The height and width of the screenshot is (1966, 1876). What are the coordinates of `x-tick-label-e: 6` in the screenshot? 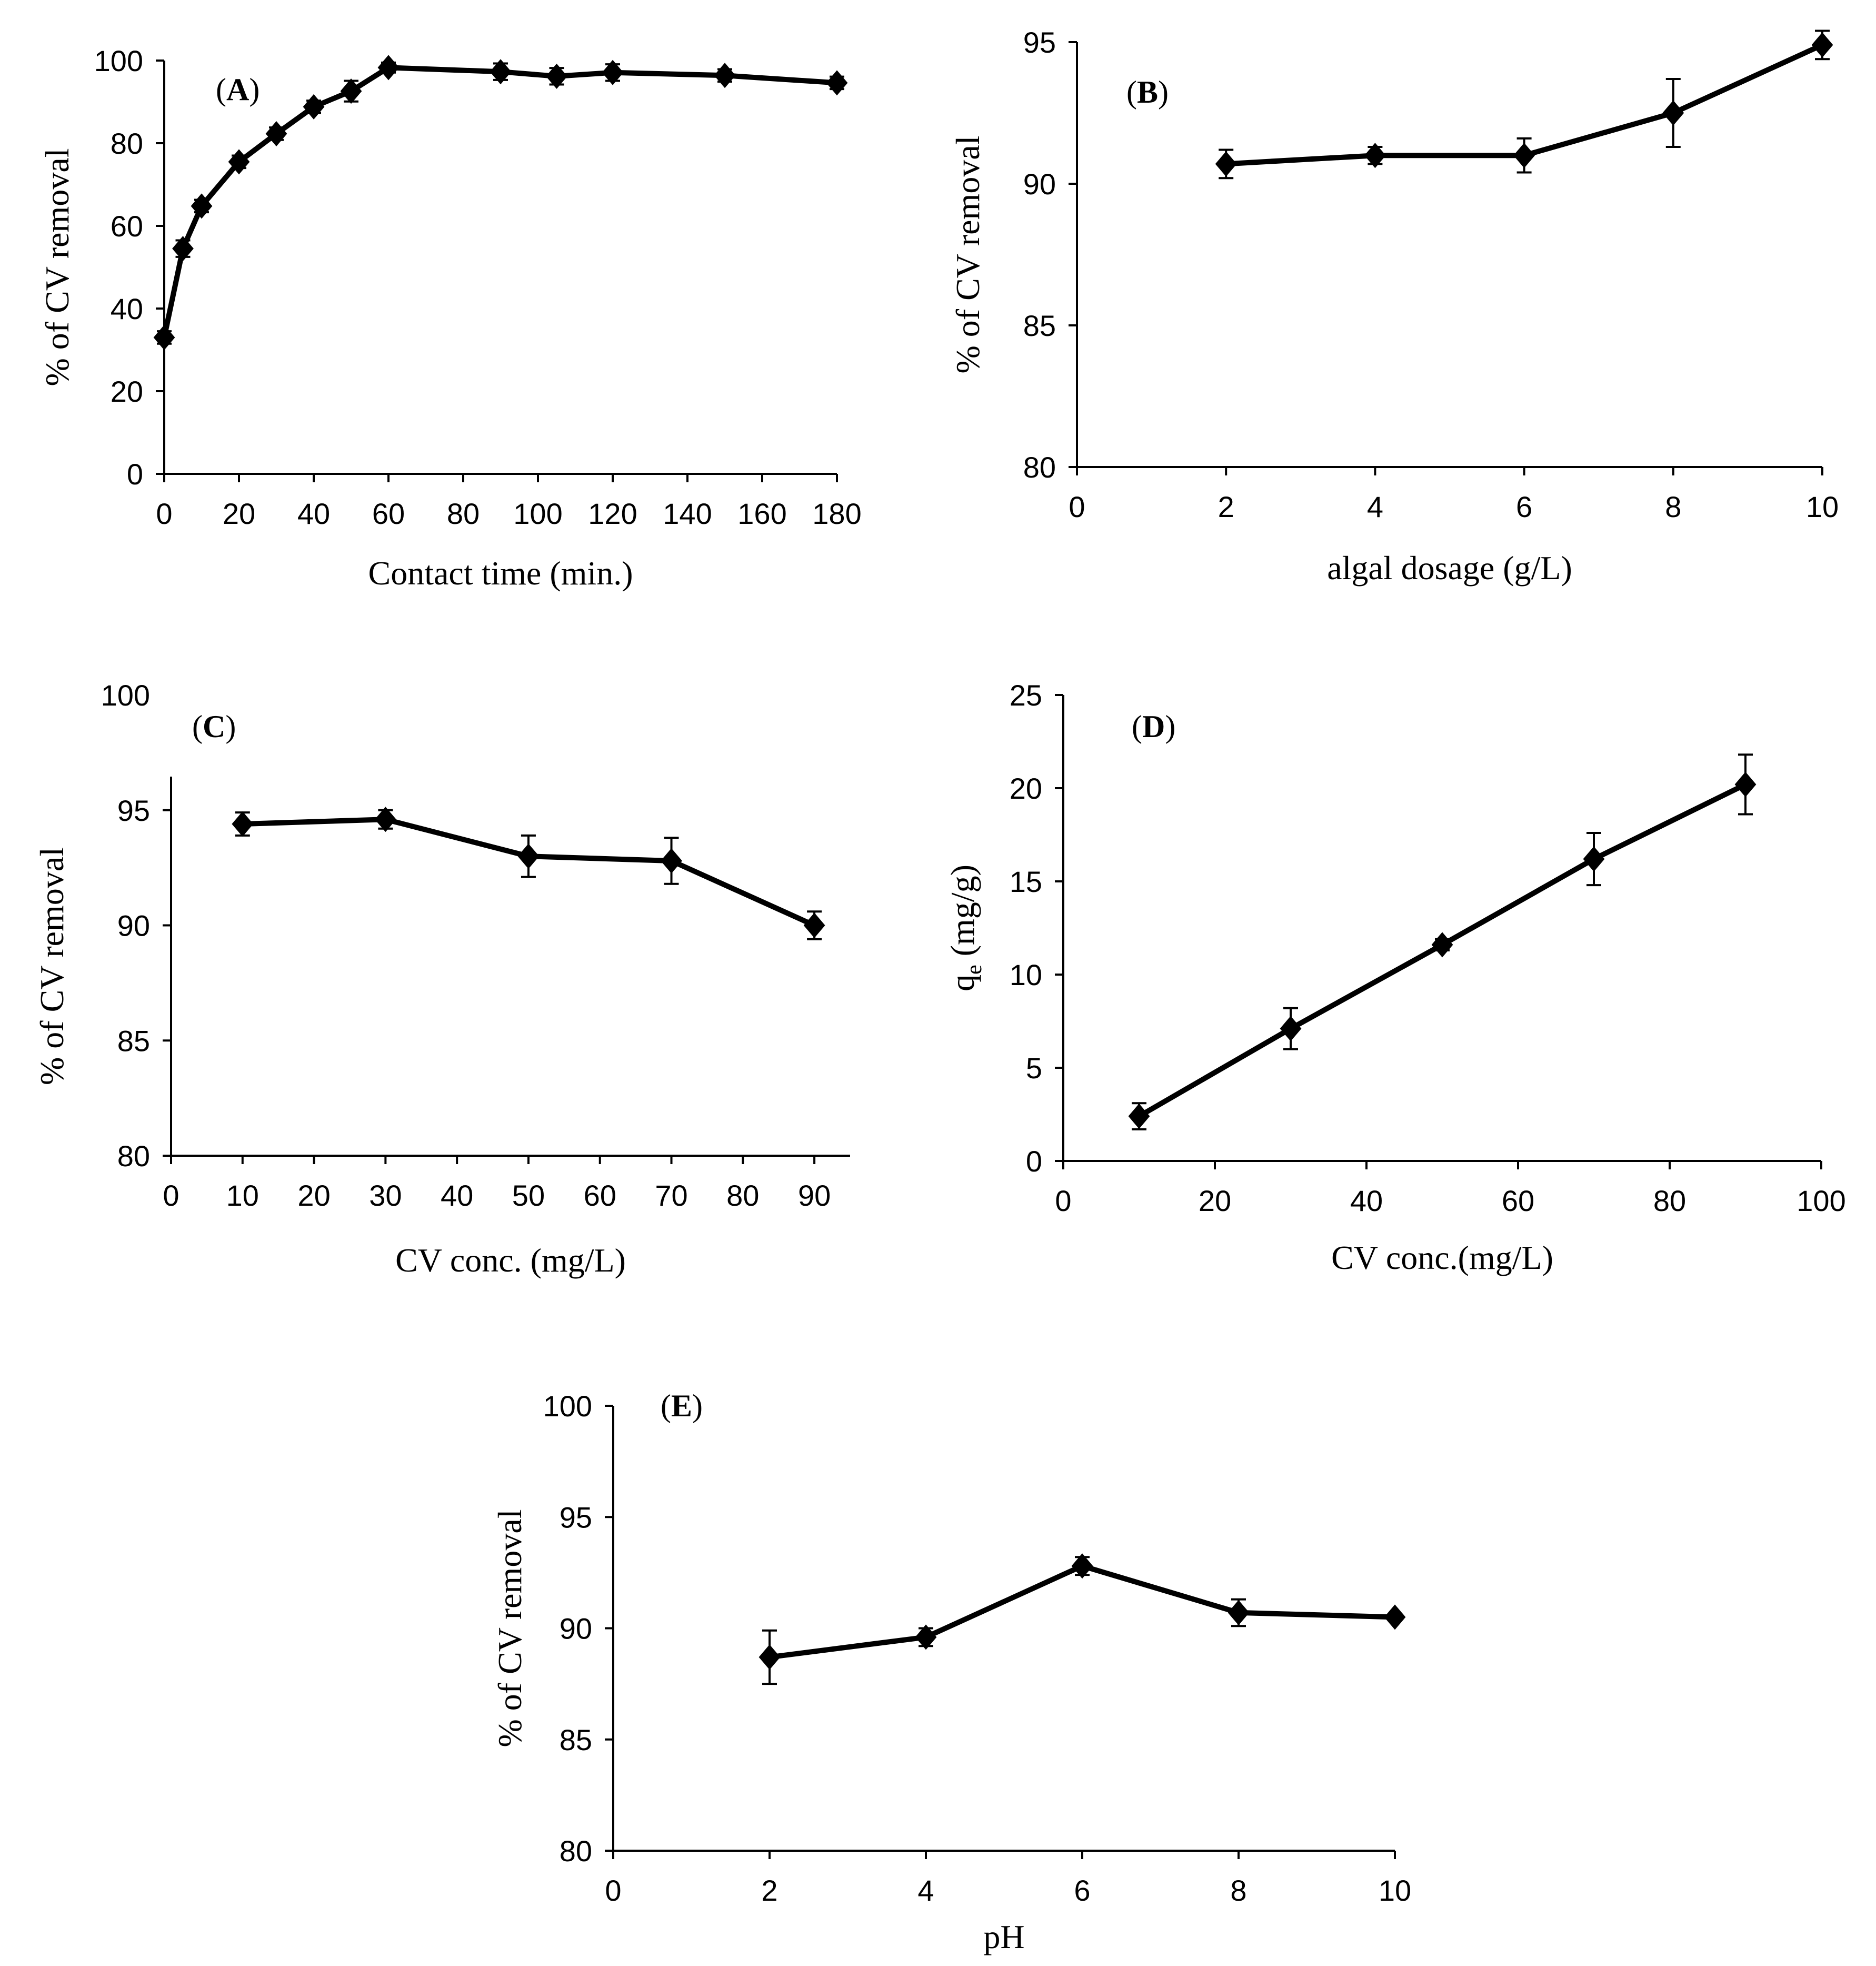 It's located at (1082, 1890).